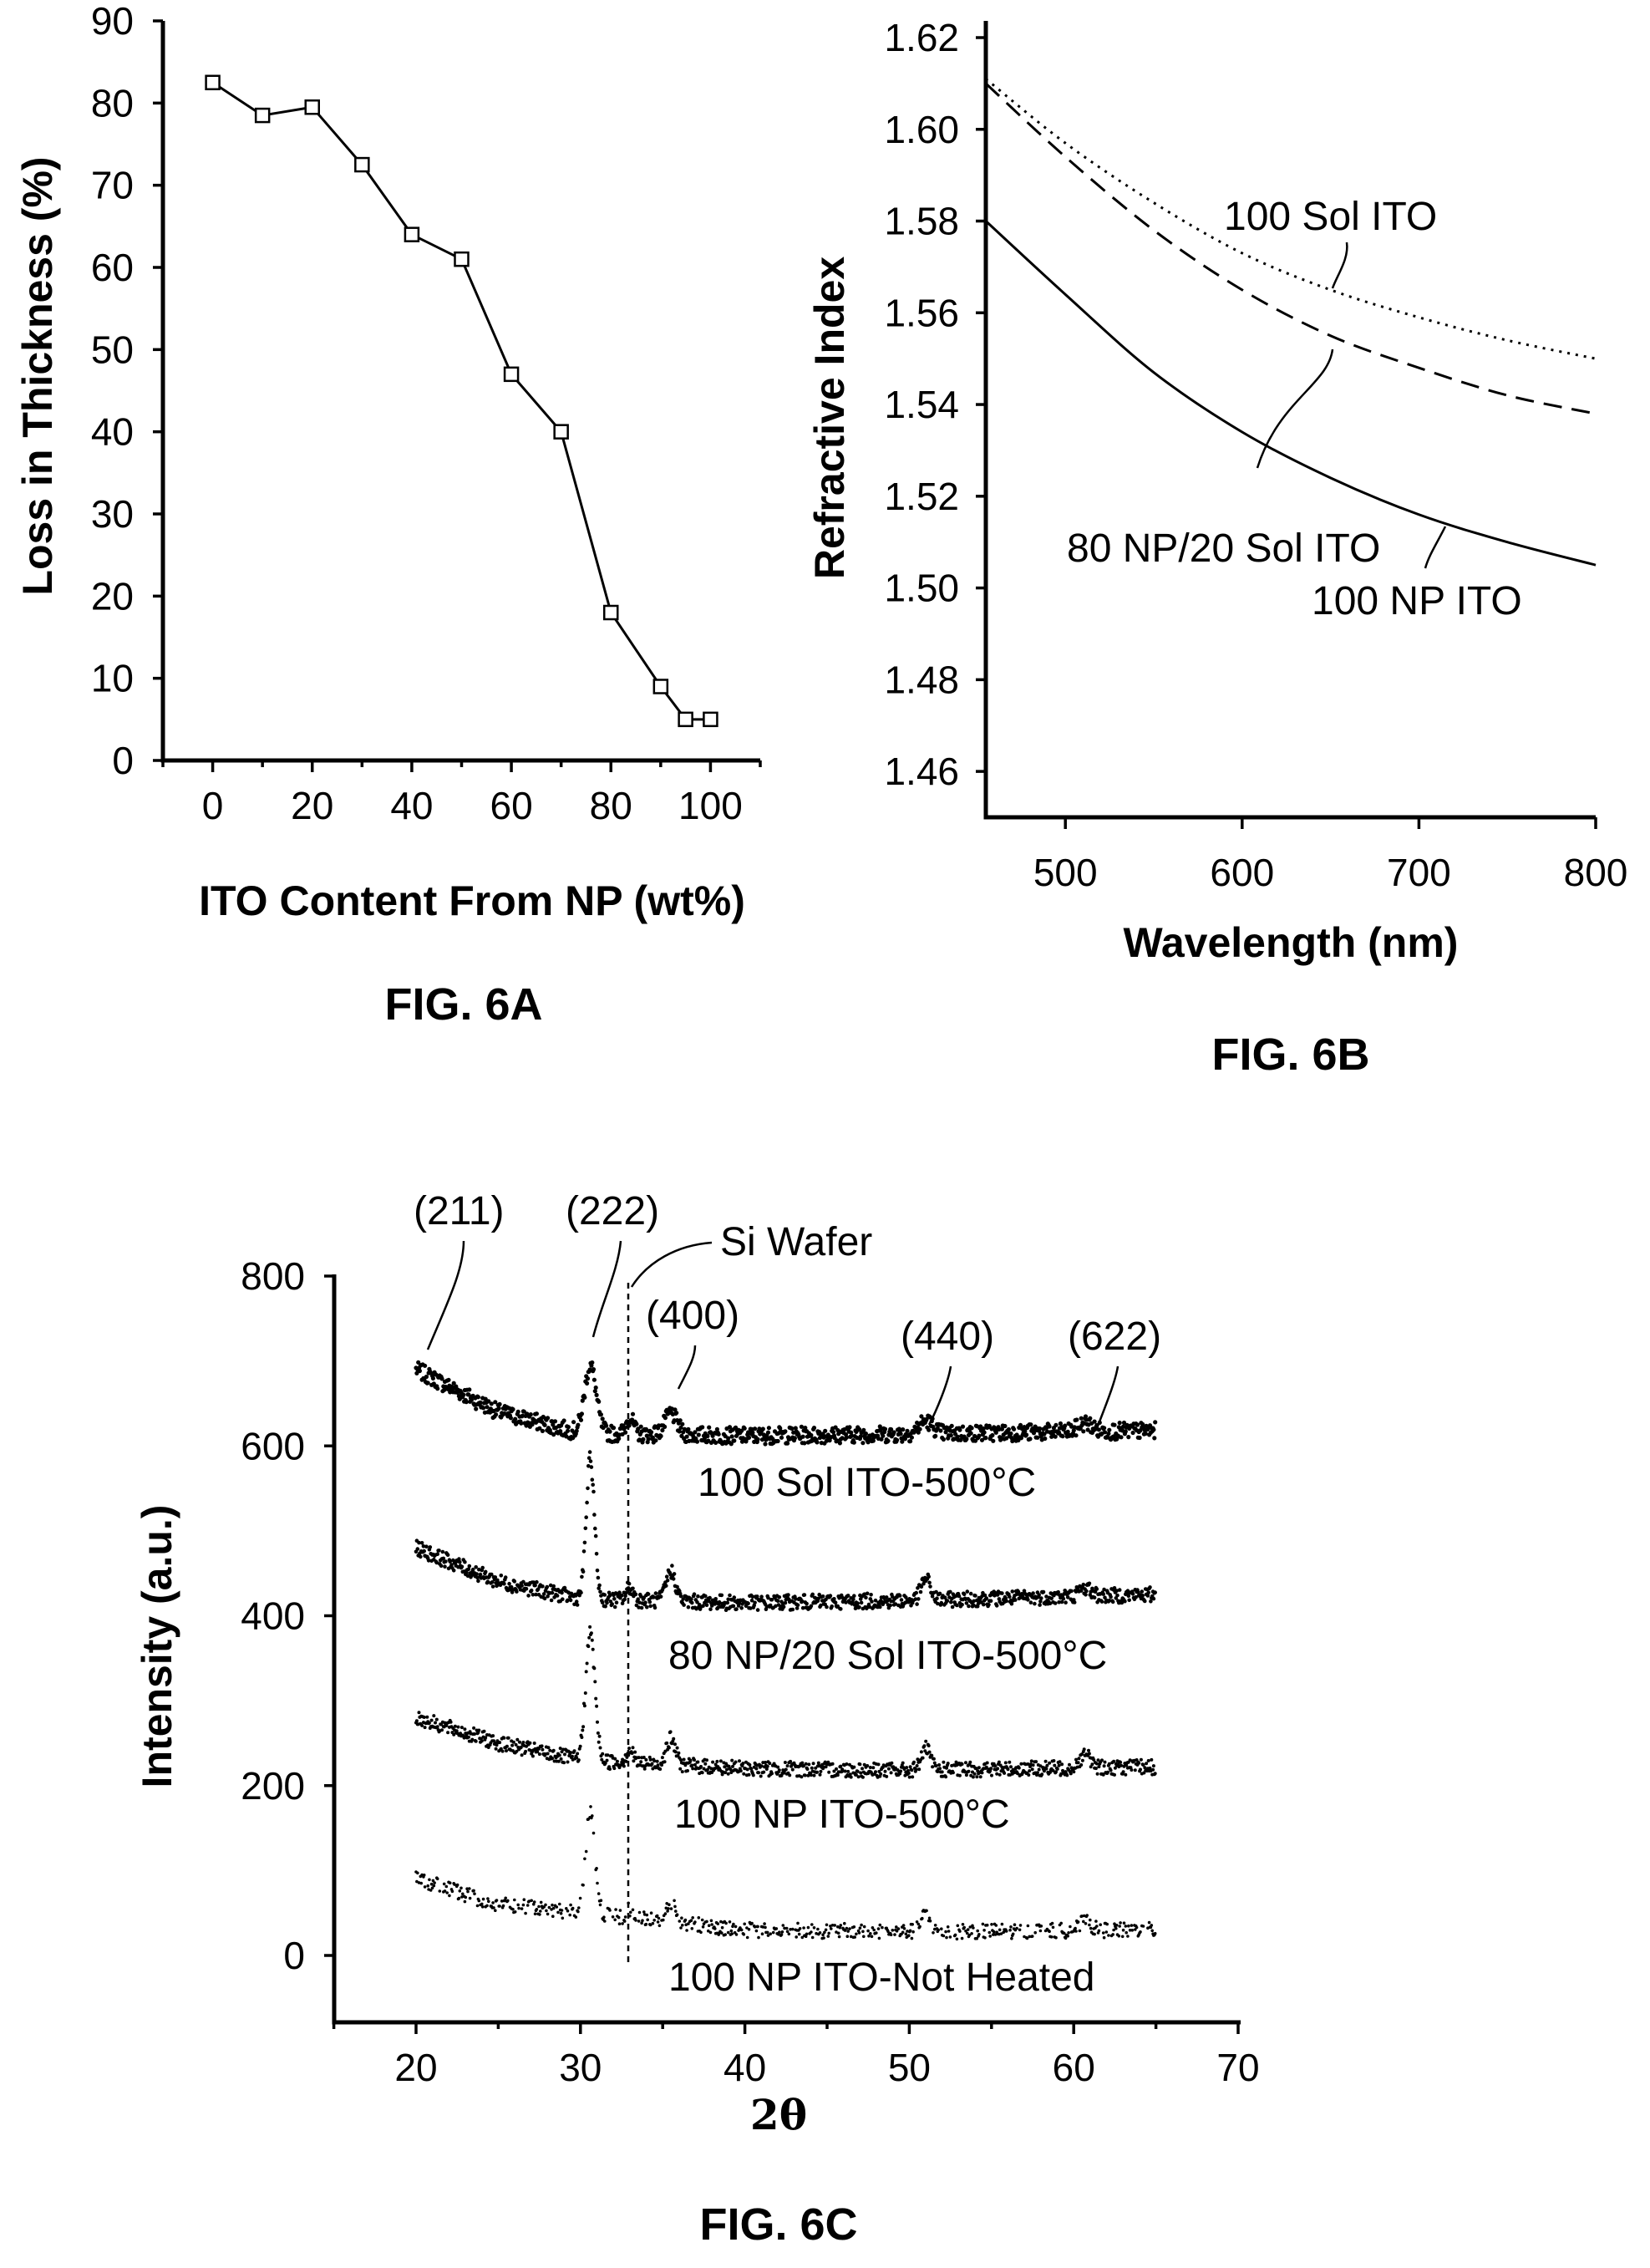 This screenshot has height=2268, width=1650. Describe the element at coordinates (287, 1615) in the screenshot. I see `fig6c-y-ticks: 0 200 400 600 800` at that location.